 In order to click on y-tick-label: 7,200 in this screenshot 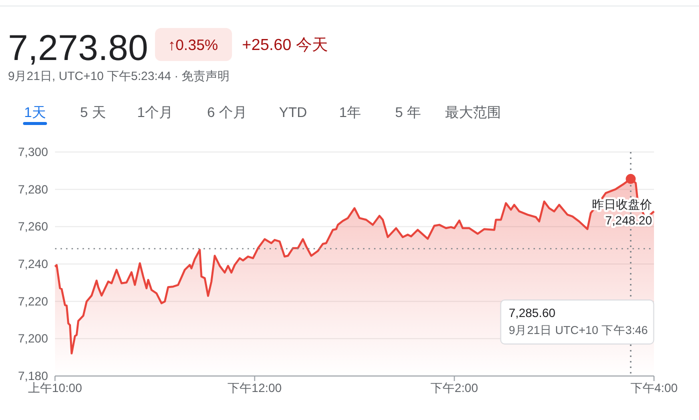, I will do `click(33, 339)`.